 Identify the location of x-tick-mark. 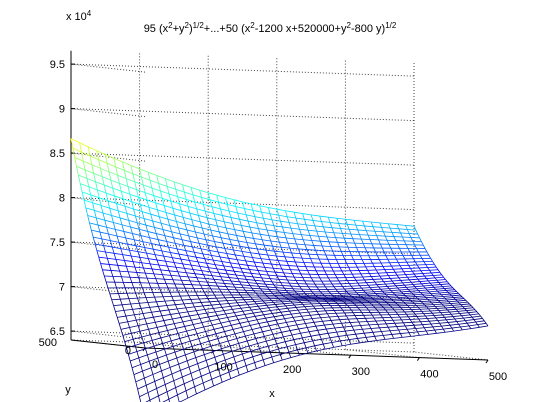
(487, 361).